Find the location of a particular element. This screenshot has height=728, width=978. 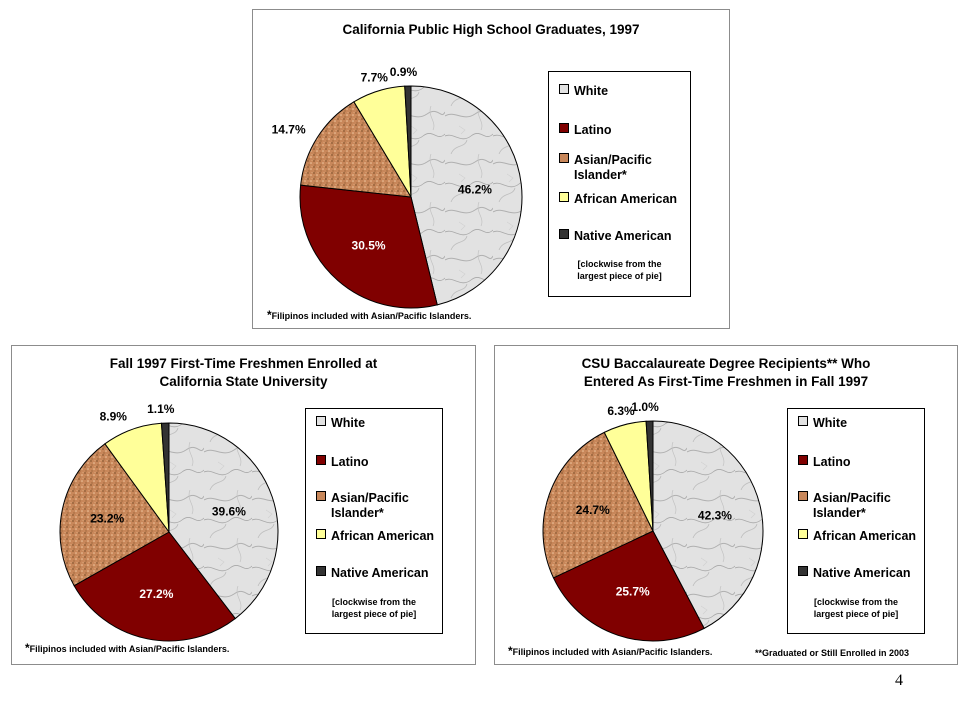

pie-data-label: 23.2% is located at coordinates (107, 519).